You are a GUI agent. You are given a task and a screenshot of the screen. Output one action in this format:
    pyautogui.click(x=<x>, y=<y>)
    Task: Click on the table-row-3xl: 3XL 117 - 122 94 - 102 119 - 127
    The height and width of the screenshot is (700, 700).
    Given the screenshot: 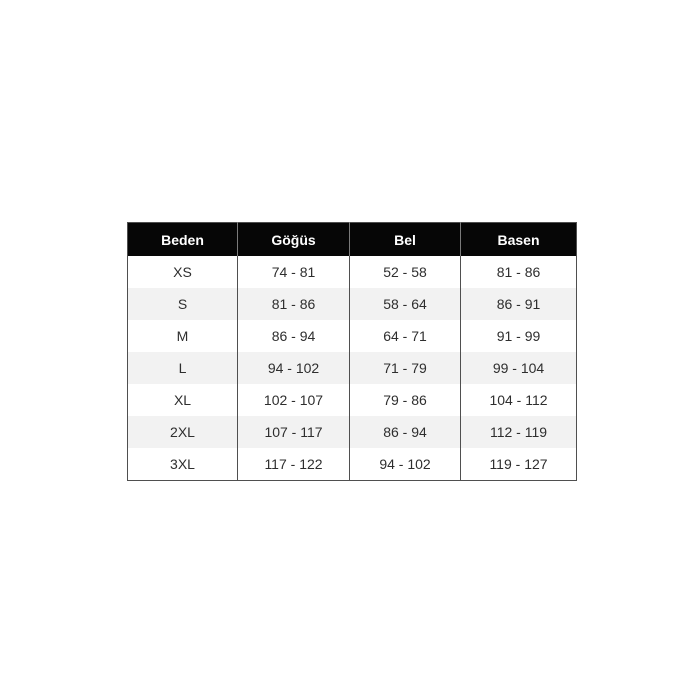 What is the action you would take?
    pyautogui.click(x=352, y=464)
    